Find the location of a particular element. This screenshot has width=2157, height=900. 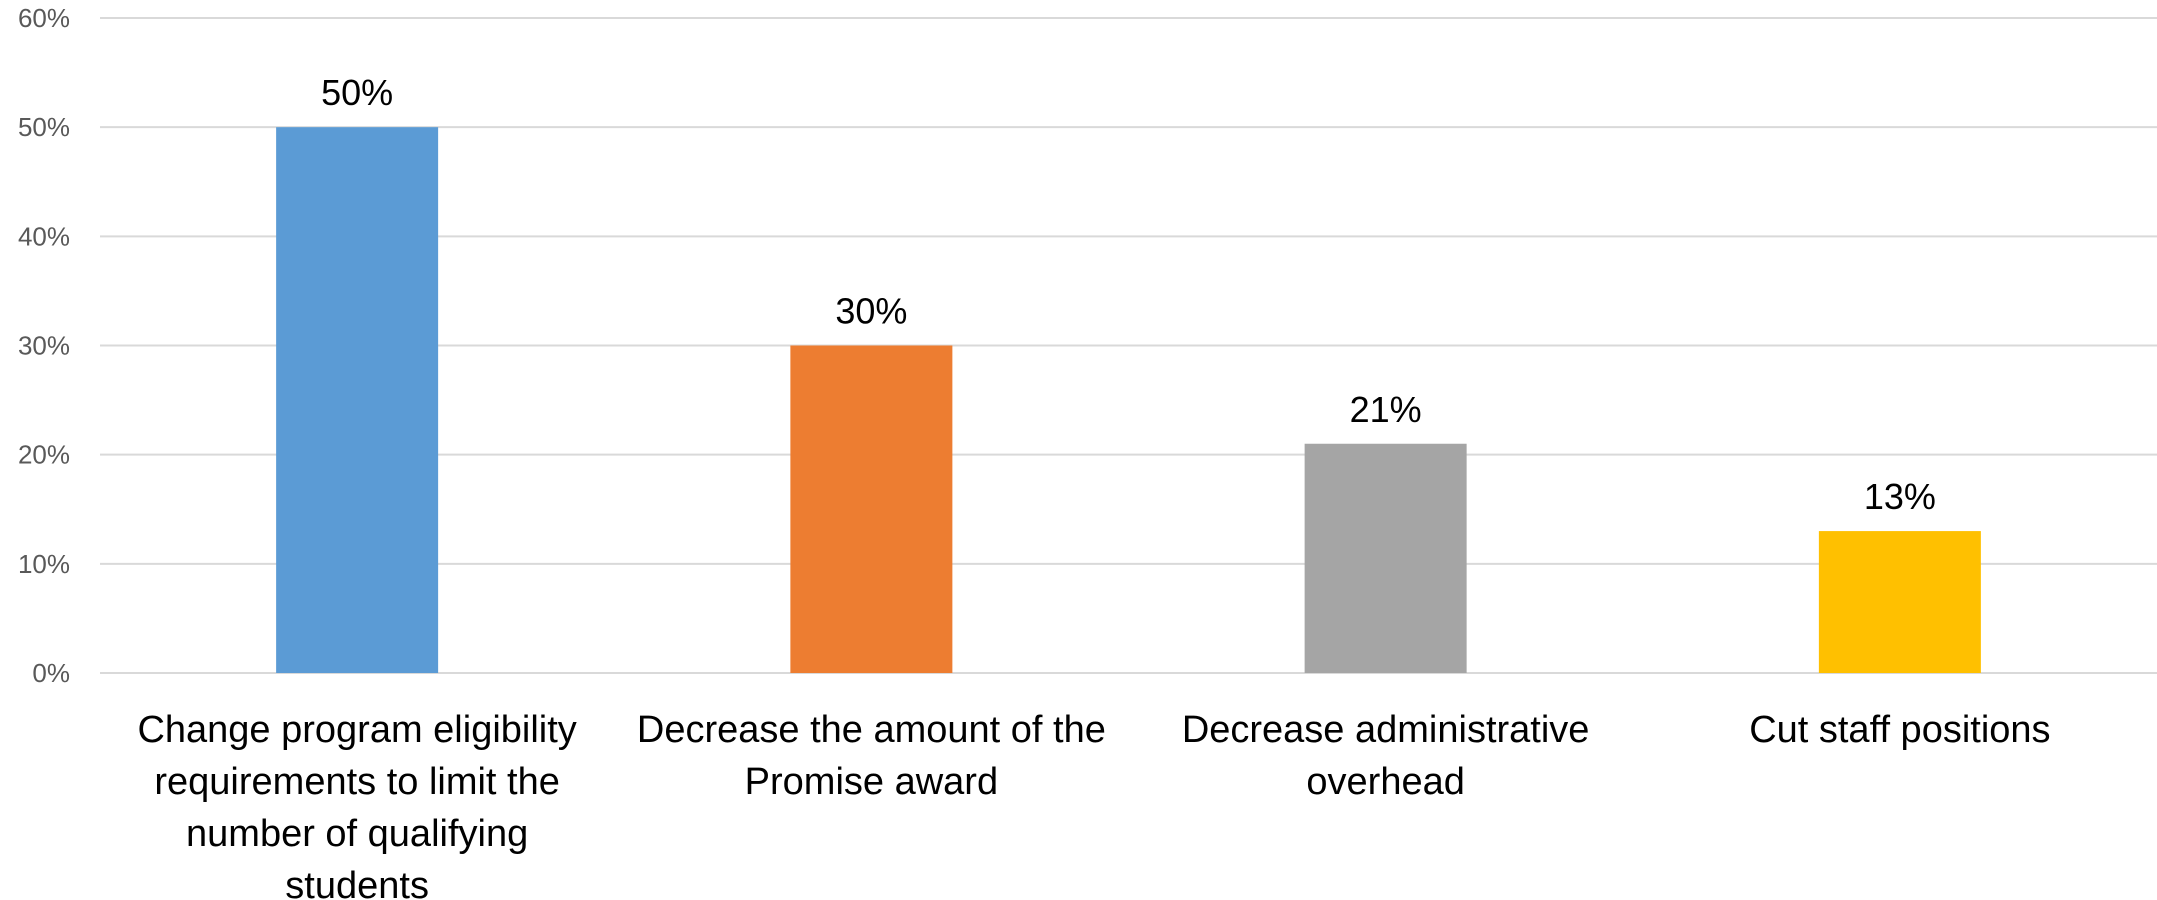

y-tick-label: 10% is located at coordinates (44, 564).